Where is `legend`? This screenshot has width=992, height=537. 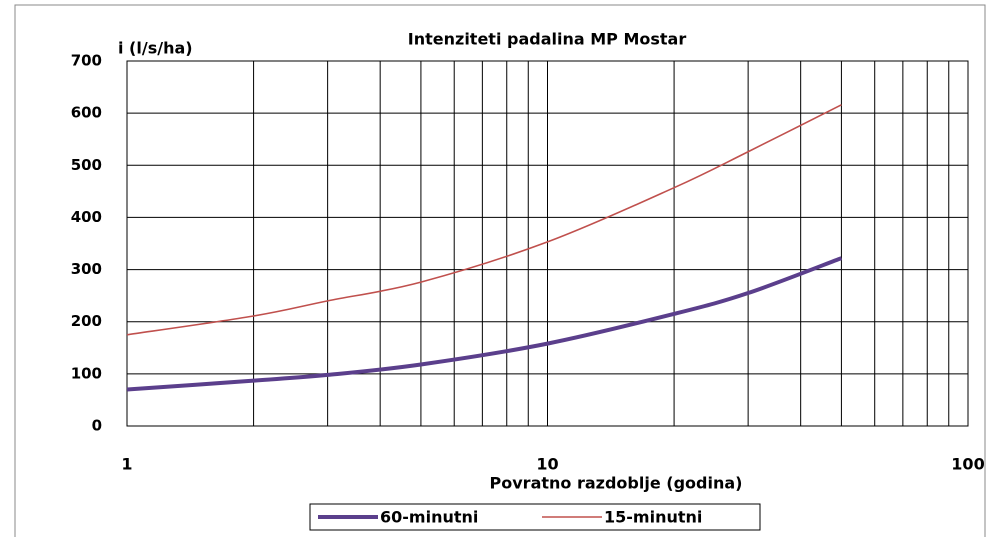 legend is located at coordinates (535, 517).